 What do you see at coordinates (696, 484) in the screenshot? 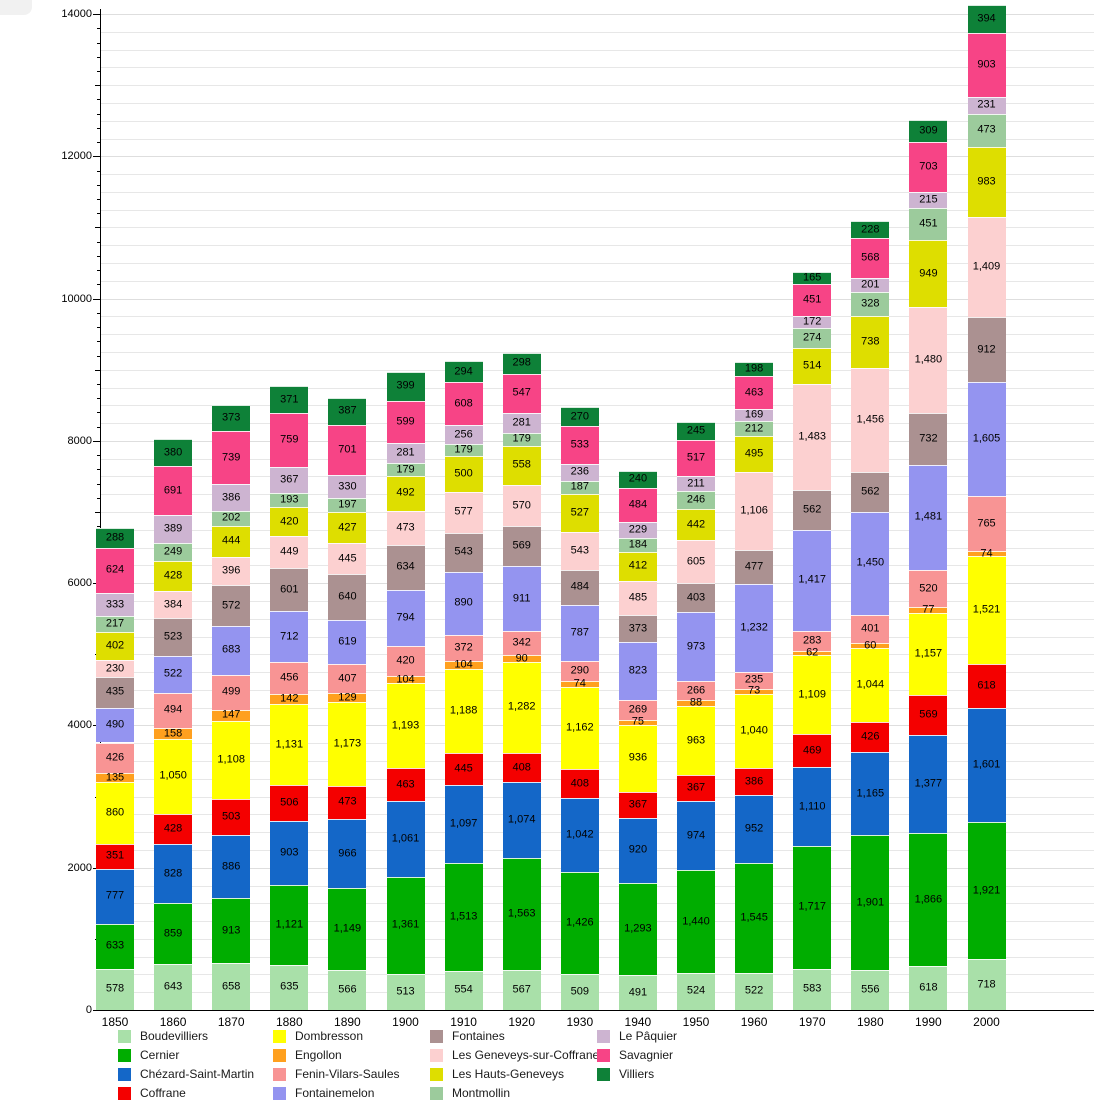
I see `bar-segment-le-paquier-1950` at bounding box center [696, 484].